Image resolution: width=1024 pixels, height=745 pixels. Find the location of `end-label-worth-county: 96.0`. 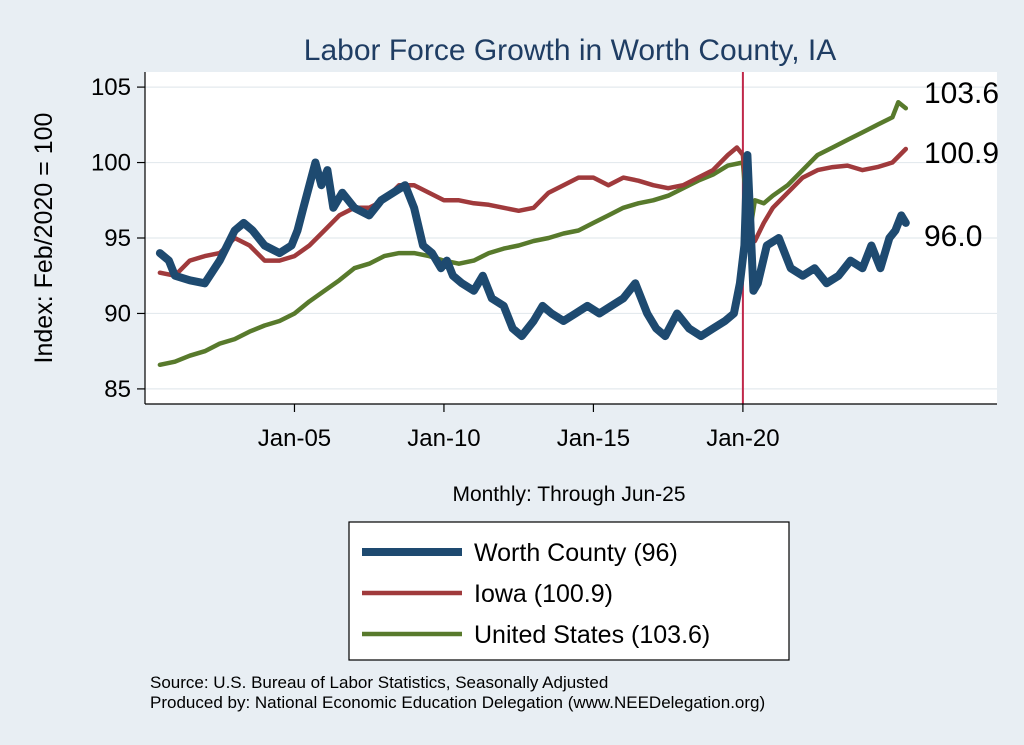

end-label-worth-county: 96.0 is located at coordinates (953, 236).